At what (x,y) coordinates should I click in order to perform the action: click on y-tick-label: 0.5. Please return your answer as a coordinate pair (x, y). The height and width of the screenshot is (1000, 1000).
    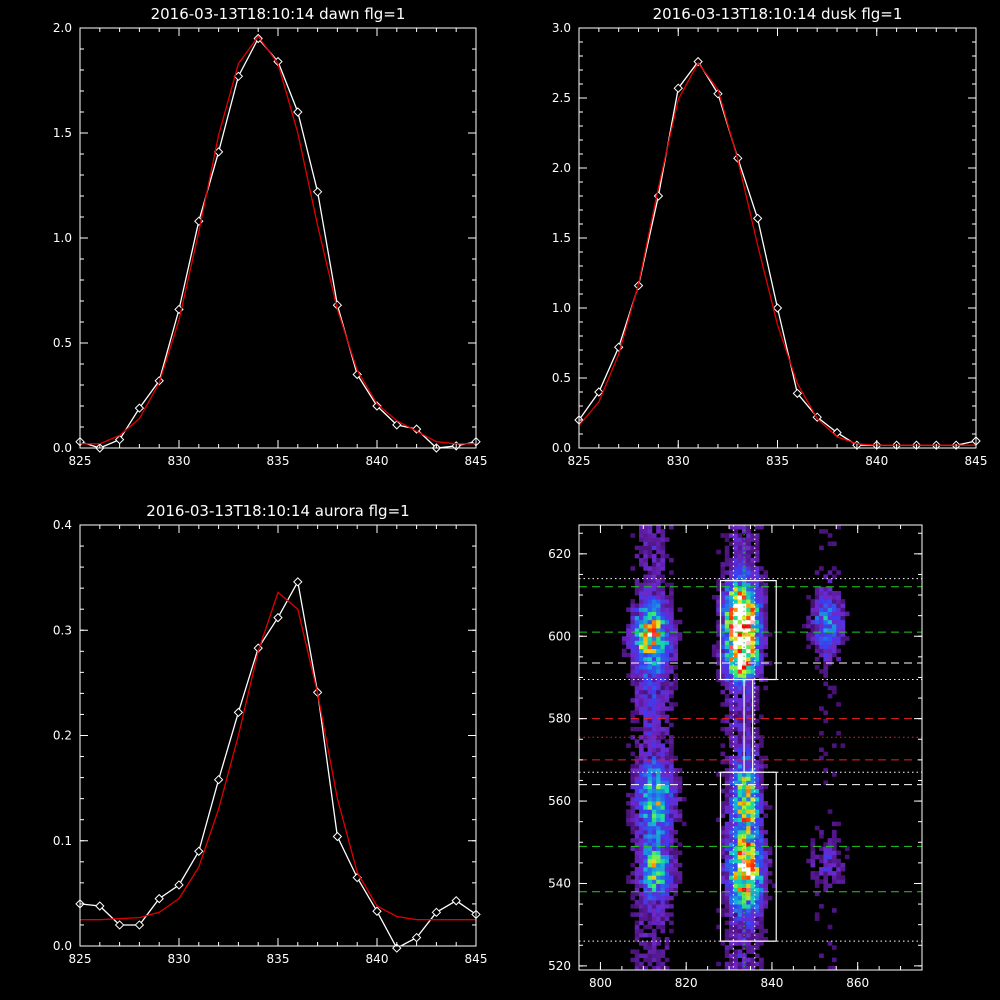
    Looking at the image, I should click on (62, 343).